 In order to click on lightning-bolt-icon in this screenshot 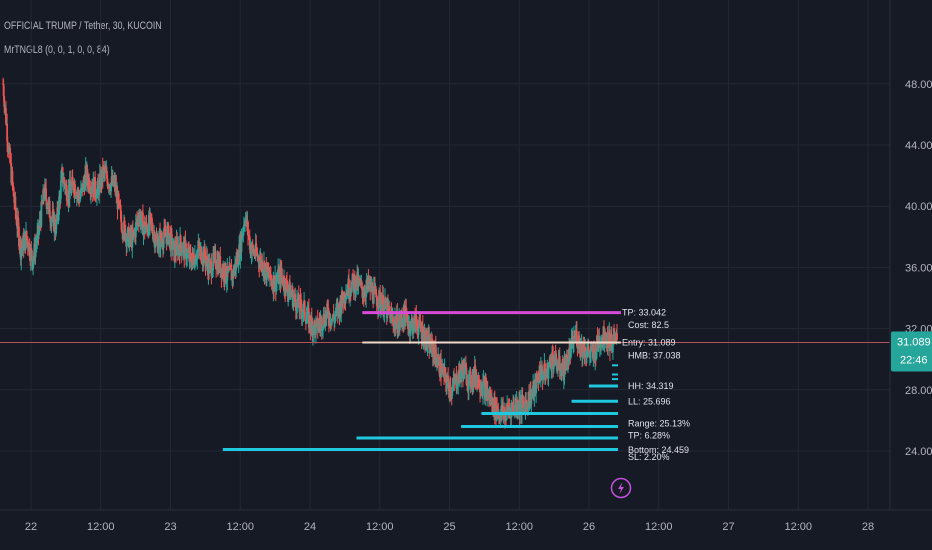, I will do `click(621, 488)`.